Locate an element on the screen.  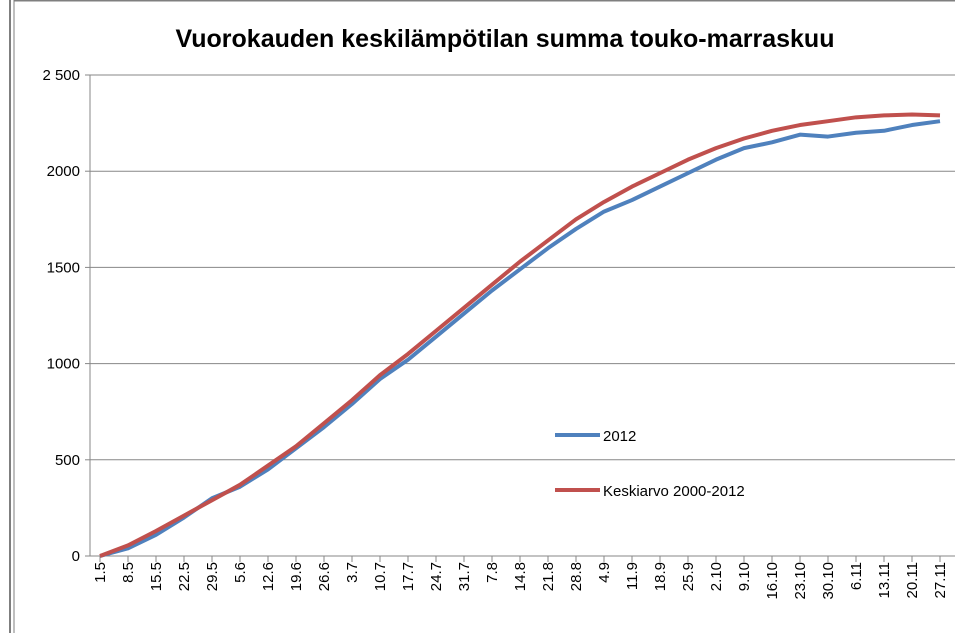
x-tick-label: 19.6 is located at coordinates (296, 576).